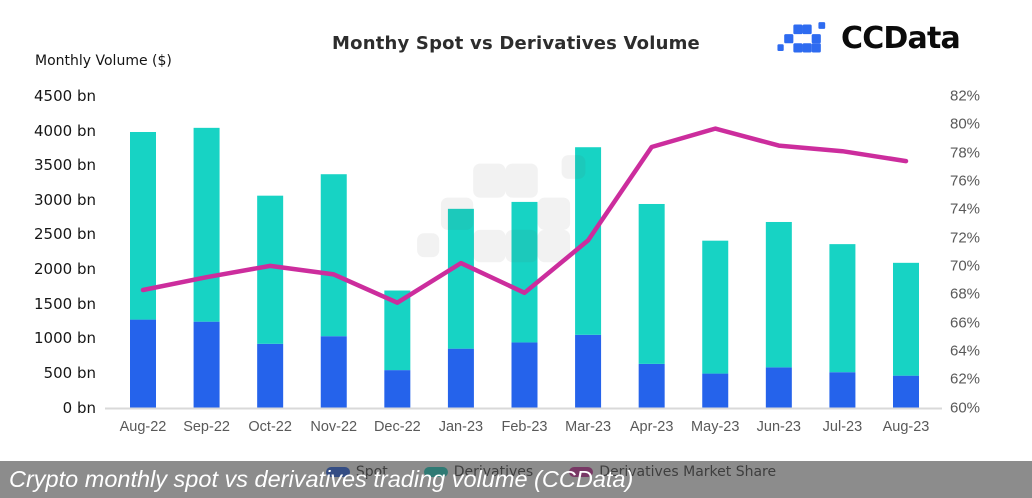 Image resolution: width=1032 pixels, height=498 pixels. What do you see at coordinates (501, 209) in the screenshot?
I see `ccdata-watermark-icon` at bounding box center [501, 209].